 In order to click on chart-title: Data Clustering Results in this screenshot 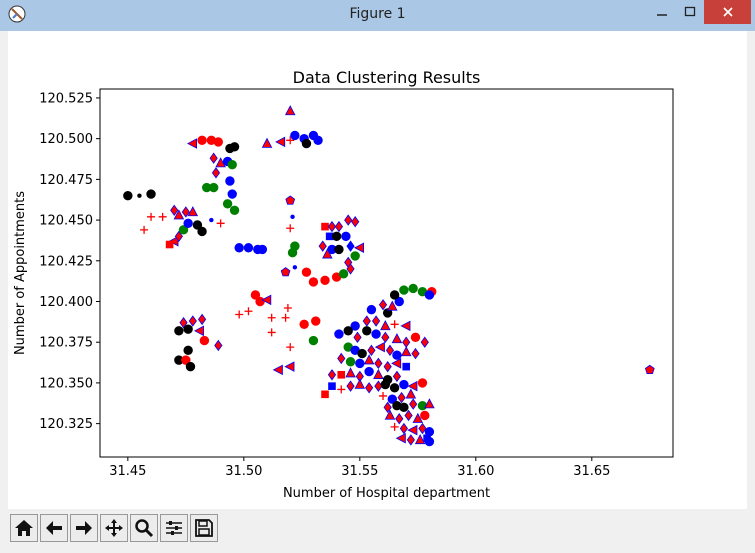, I will do `click(387, 77)`.